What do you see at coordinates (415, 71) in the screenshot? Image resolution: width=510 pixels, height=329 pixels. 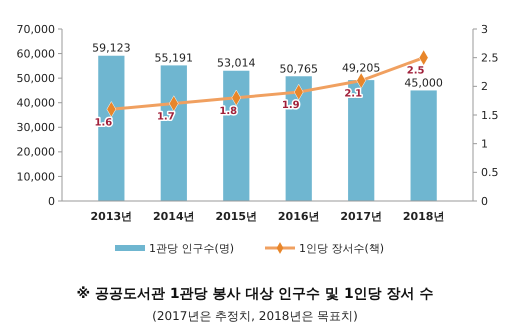 I see `data-label: 2.5` at bounding box center [415, 71].